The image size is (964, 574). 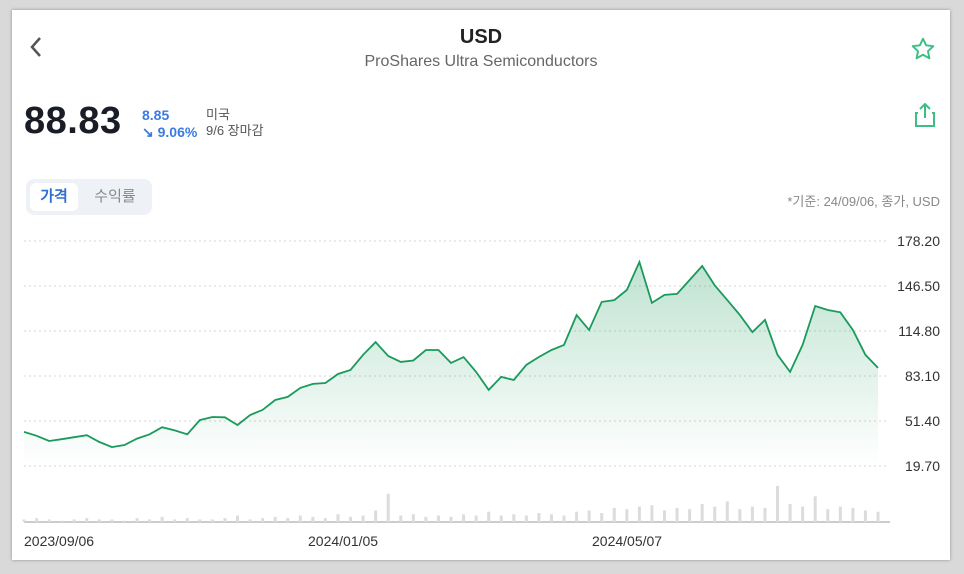 What do you see at coordinates (863, 201) in the screenshot?
I see `basis-note: *기준: 24/09/06, 종가, USD` at bounding box center [863, 201].